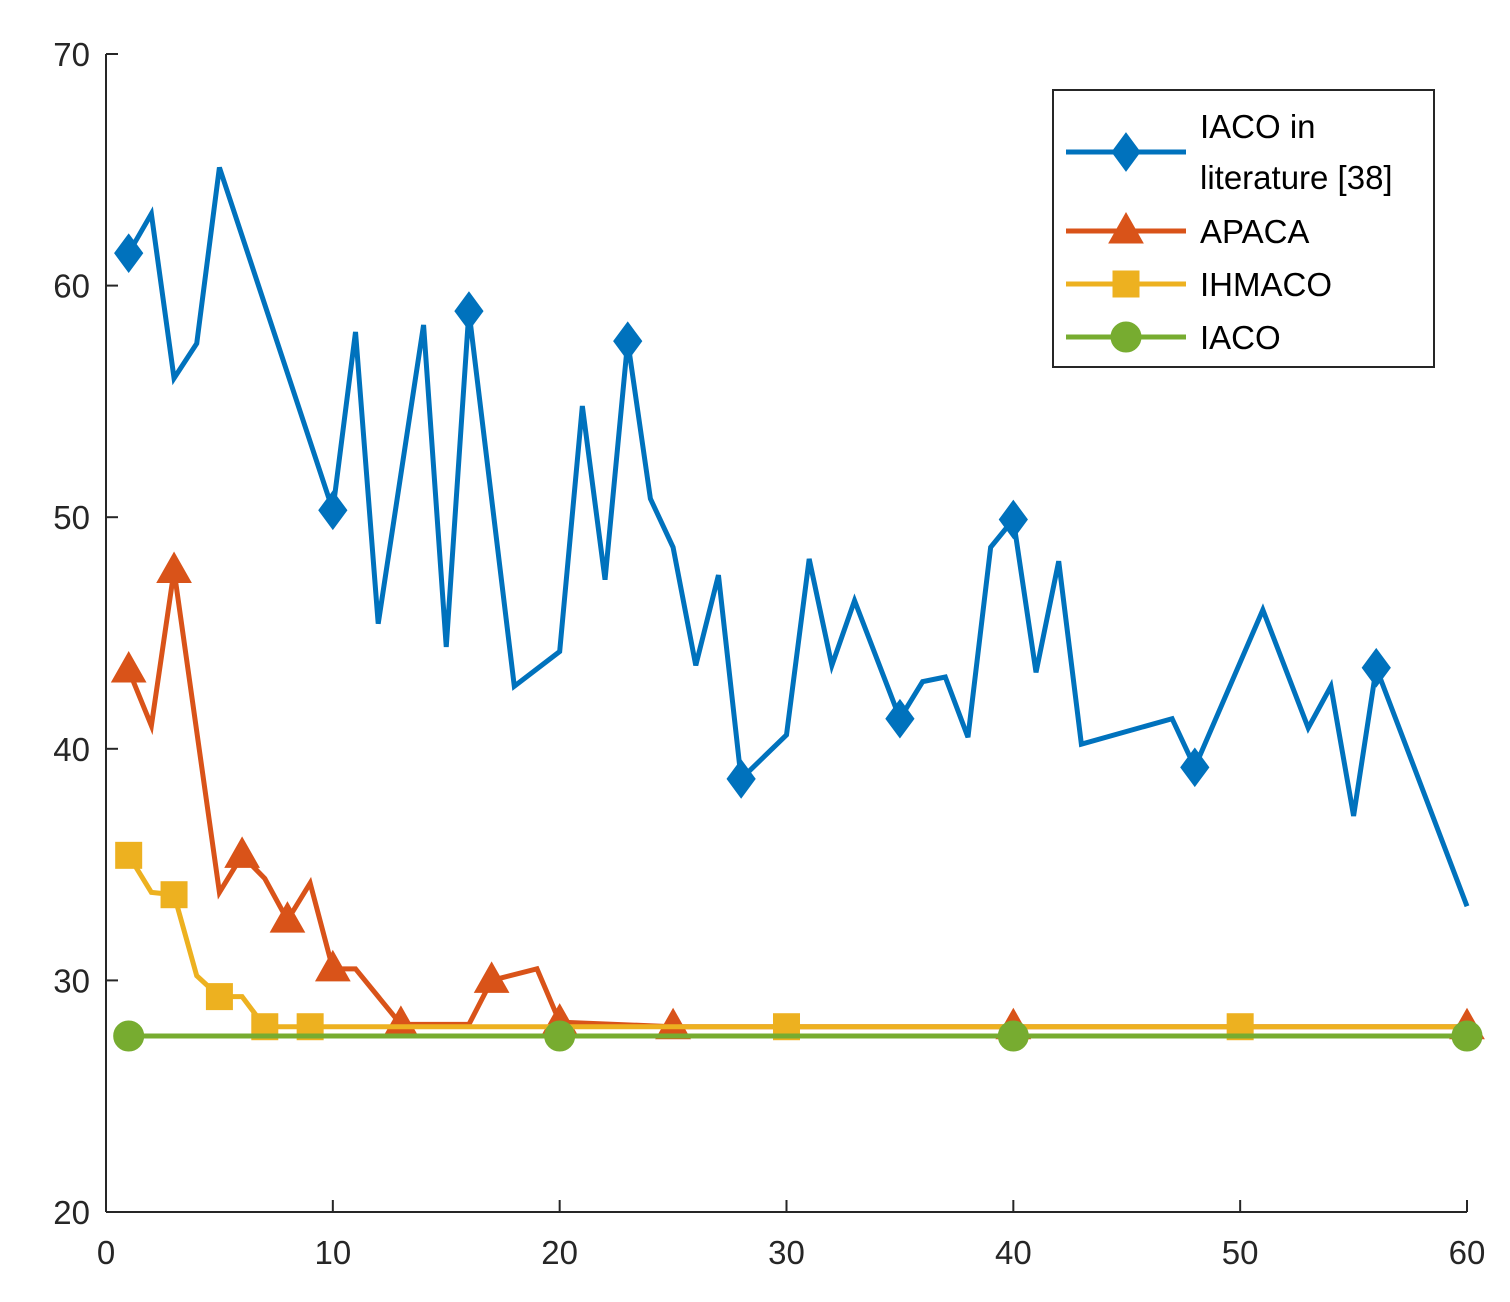 The image size is (1510, 1302). What do you see at coordinates (1296, 177) in the screenshot?
I see `legend-label: literature [38]` at bounding box center [1296, 177].